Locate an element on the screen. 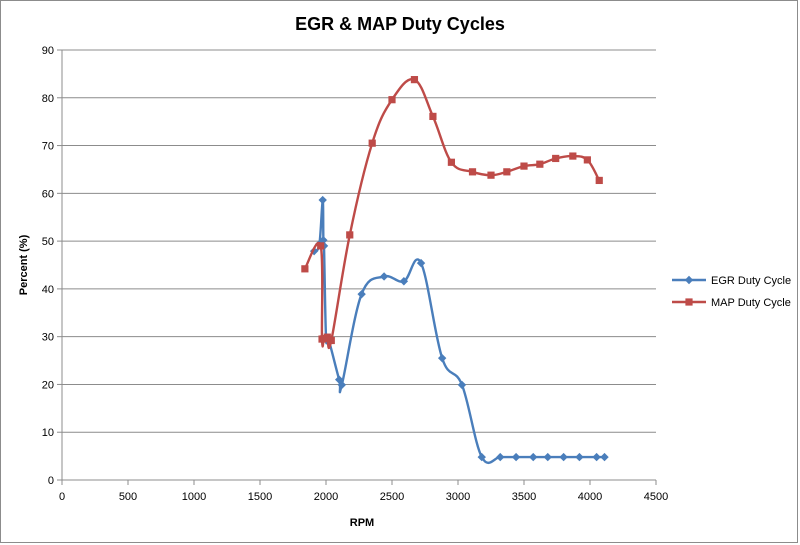  y-axis-label: Percent (%) is located at coordinates (24, 264).